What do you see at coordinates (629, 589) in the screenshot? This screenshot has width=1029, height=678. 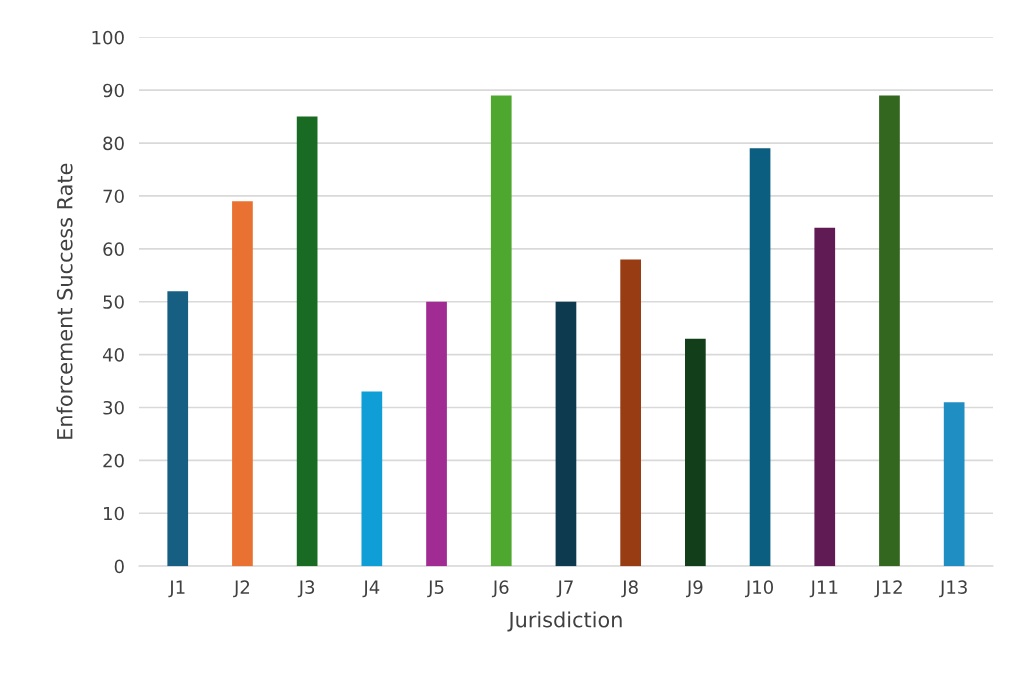 I see `x-tick-label: J8` at bounding box center [629, 589].